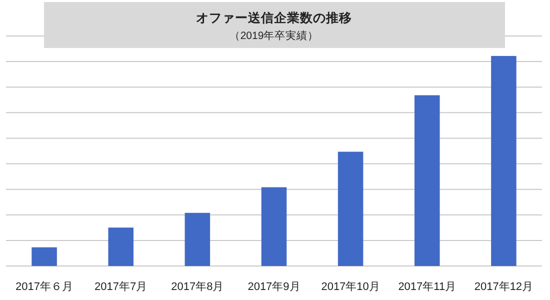  I want to click on x-tick-label: 2017年10月, so click(350, 287).